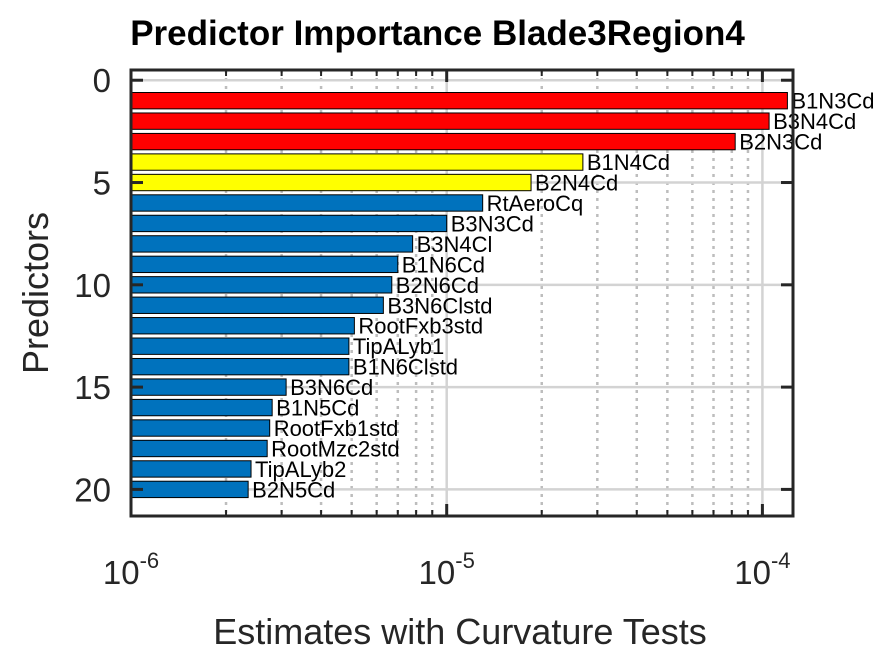 The image size is (875, 656). Describe the element at coordinates (131, 569) in the screenshot. I see `x-tick-label: 10⁻⁶` at that location.